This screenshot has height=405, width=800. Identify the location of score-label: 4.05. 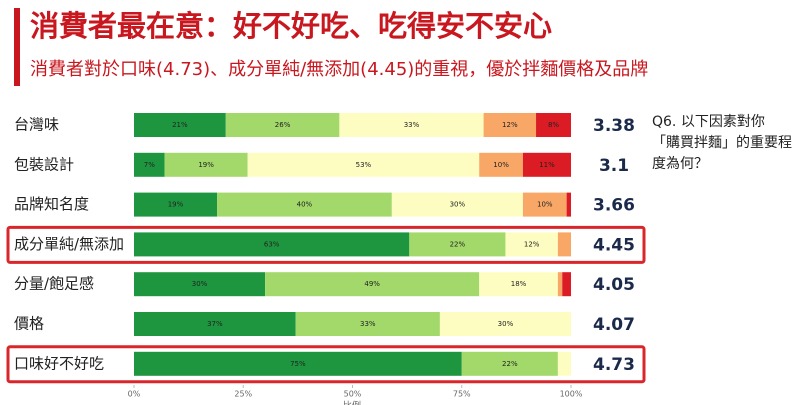
(614, 285).